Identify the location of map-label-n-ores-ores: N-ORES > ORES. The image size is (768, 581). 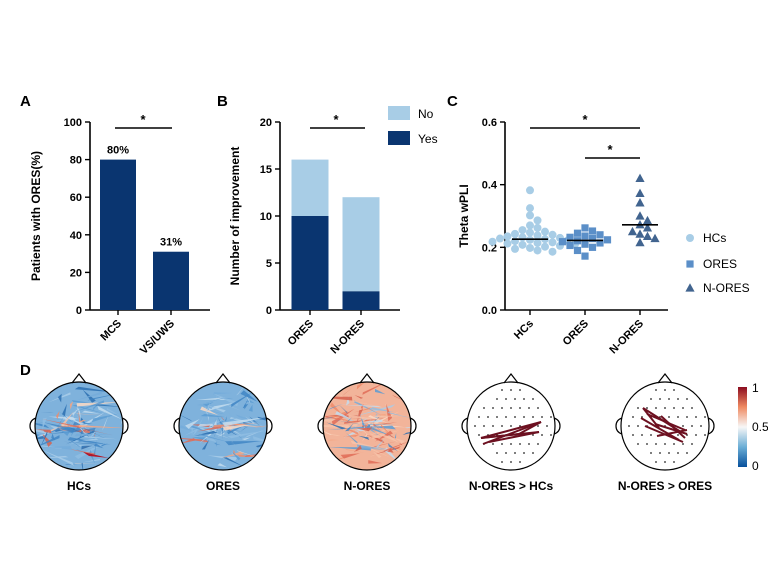
(665, 486).